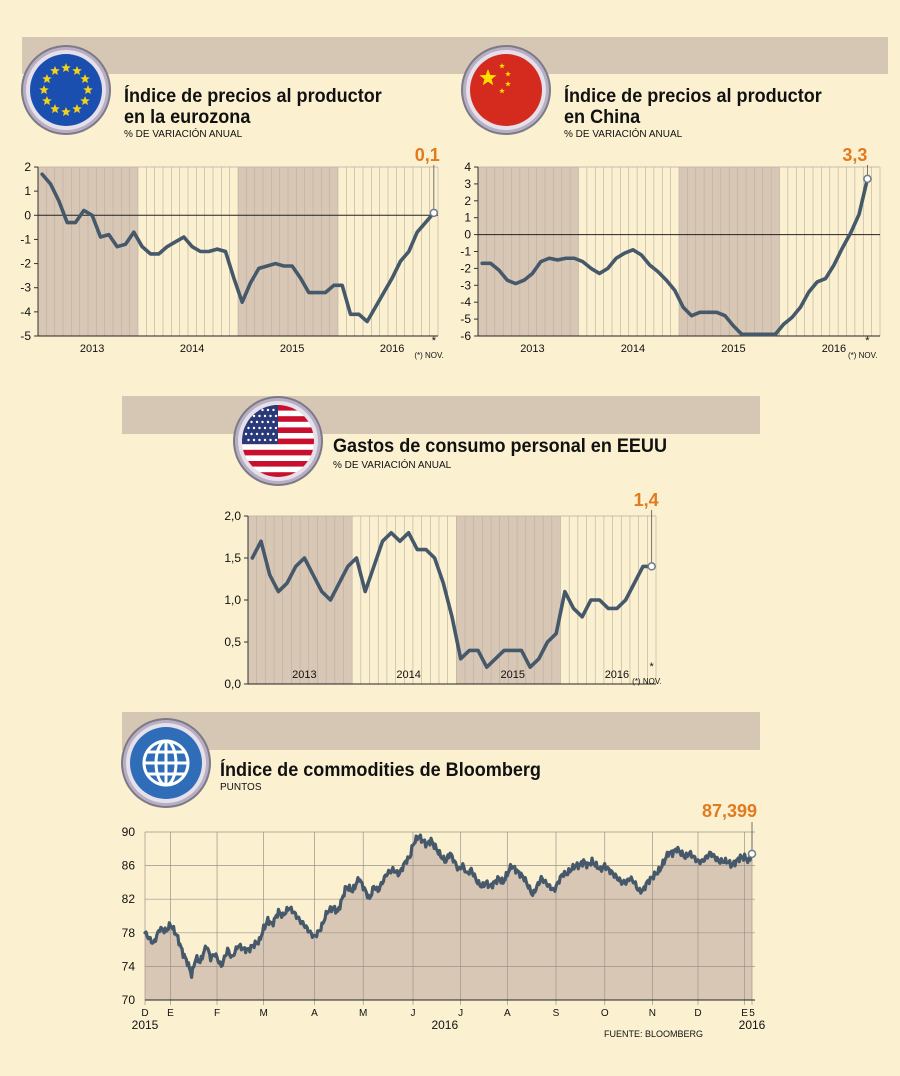 The width and height of the screenshot is (900, 1076). What do you see at coordinates (129, 966) in the screenshot?
I see `bloomberg-y-tick-label: 74` at bounding box center [129, 966].